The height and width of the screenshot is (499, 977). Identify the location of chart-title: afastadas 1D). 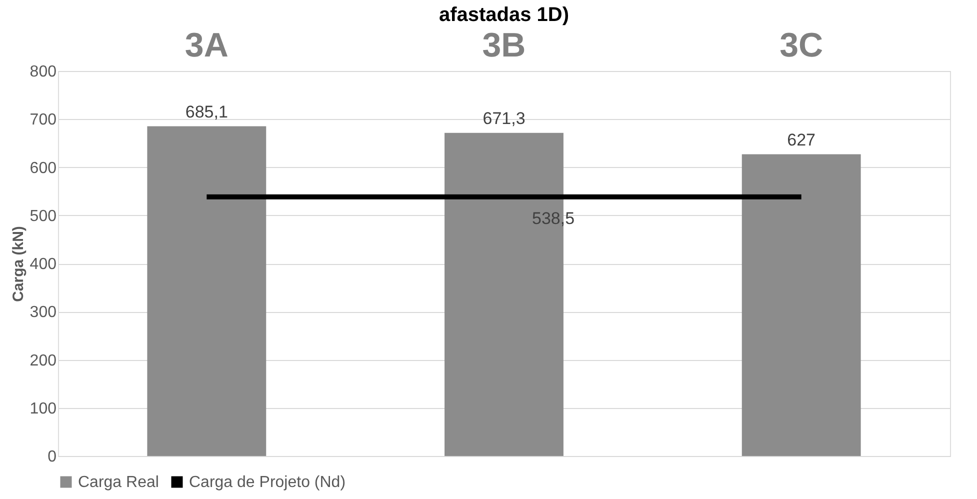
(504, 15).